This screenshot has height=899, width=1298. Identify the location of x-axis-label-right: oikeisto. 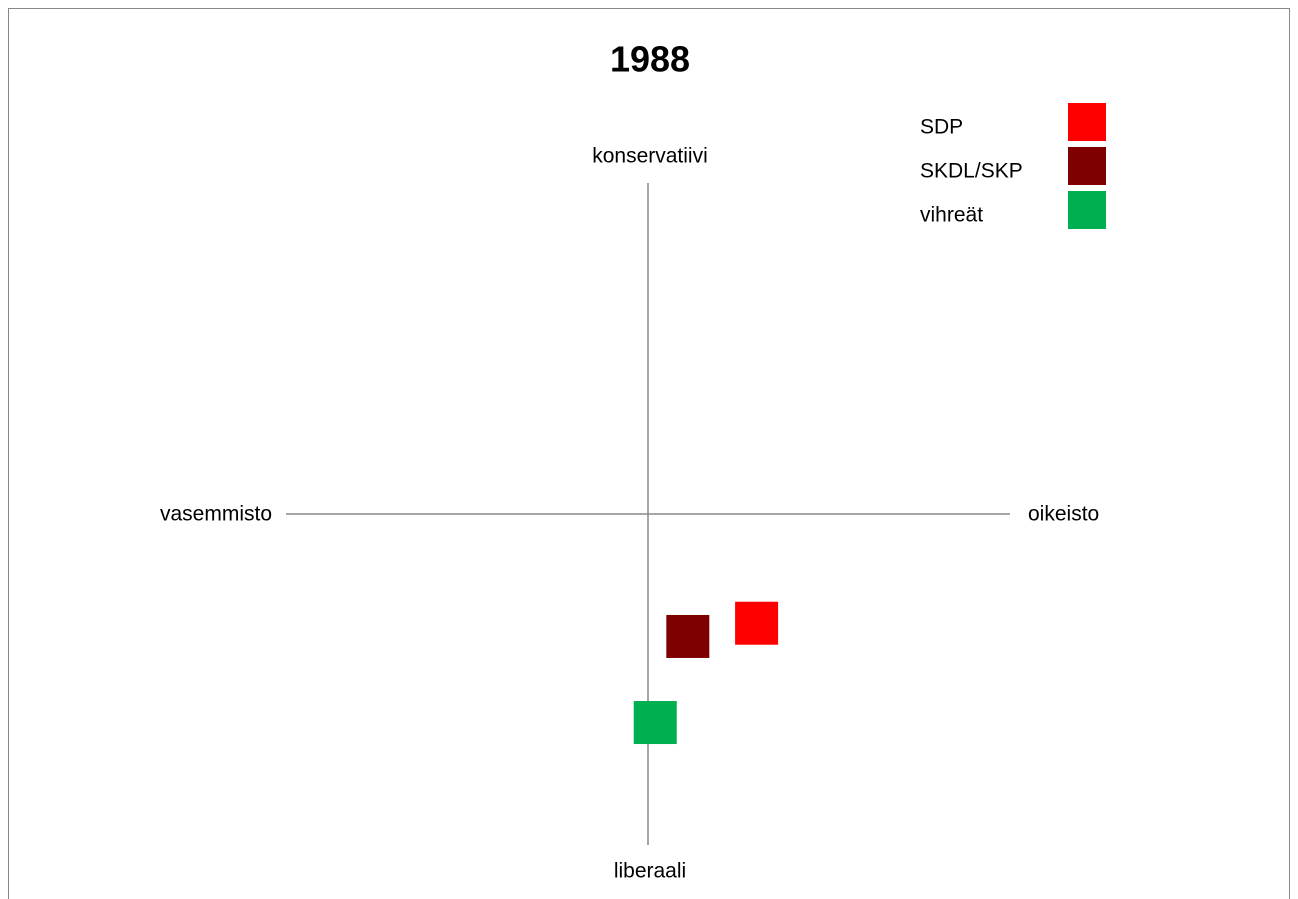
(1063, 514).